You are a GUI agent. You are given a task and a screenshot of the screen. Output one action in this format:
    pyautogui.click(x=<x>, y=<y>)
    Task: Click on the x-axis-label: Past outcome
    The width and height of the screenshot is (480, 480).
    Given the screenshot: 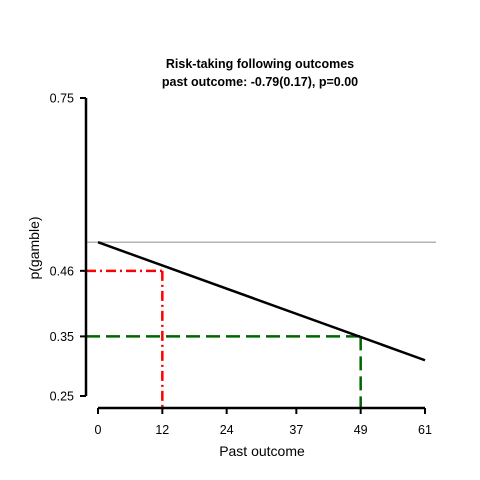 What is the action you would take?
    pyautogui.click(x=262, y=451)
    